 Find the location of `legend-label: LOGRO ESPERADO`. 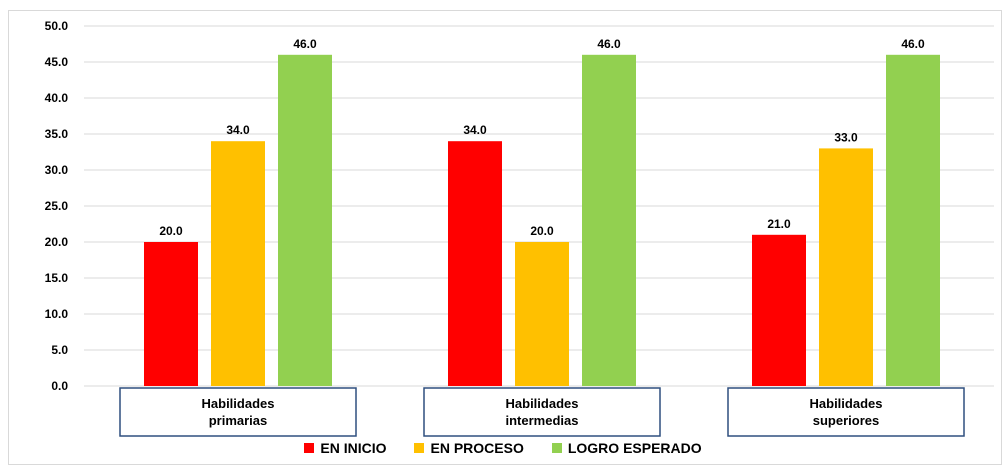

legend-label: LOGRO ESPERADO is located at coordinates (634, 448).